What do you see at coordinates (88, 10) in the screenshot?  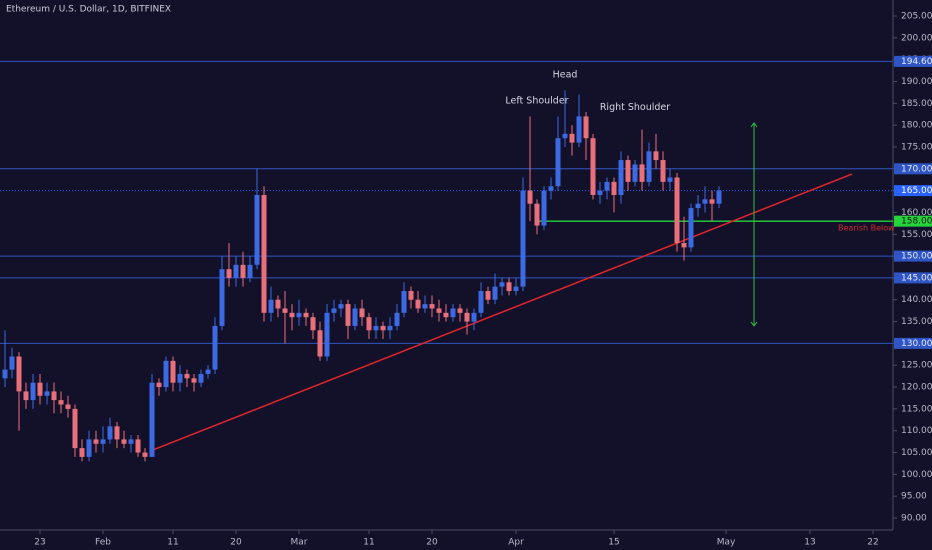 I see `chart-title: Ethereum / U.S. Dollar, 1D, BITFINEX` at bounding box center [88, 10].